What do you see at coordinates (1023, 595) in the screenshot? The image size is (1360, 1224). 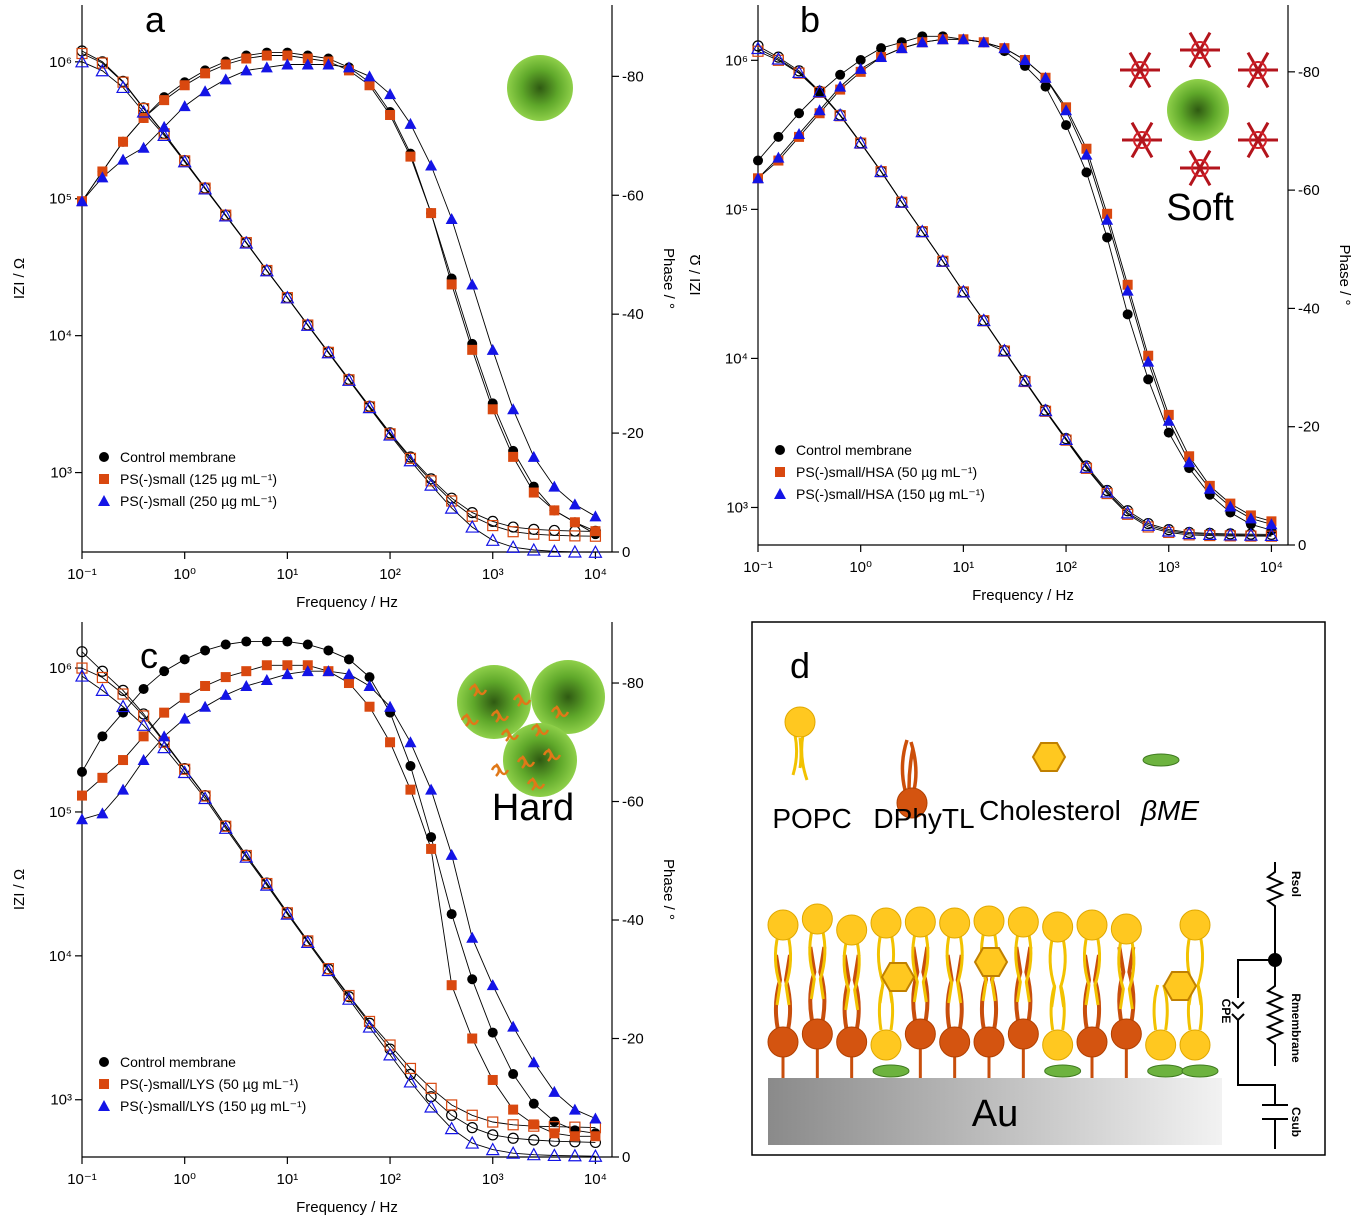 I see `x-axis-title: Frequency / Hz` at bounding box center [1023, 595].